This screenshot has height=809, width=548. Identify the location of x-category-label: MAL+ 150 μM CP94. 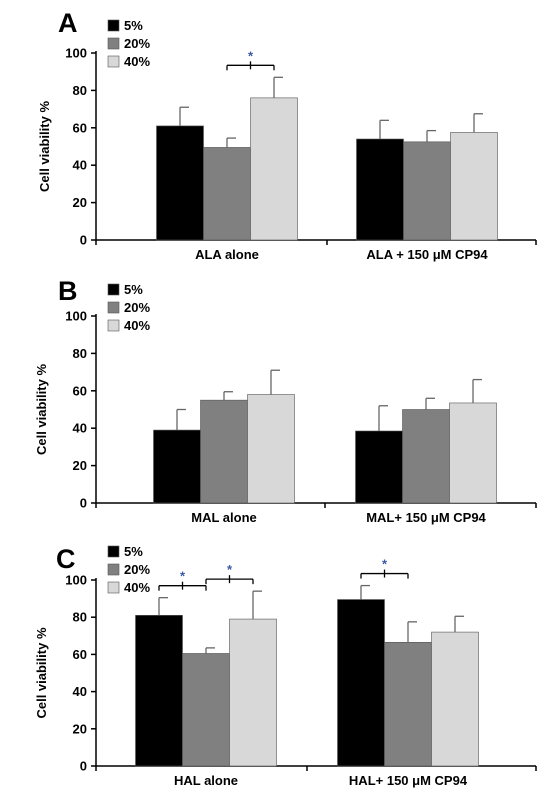
(426, 517).